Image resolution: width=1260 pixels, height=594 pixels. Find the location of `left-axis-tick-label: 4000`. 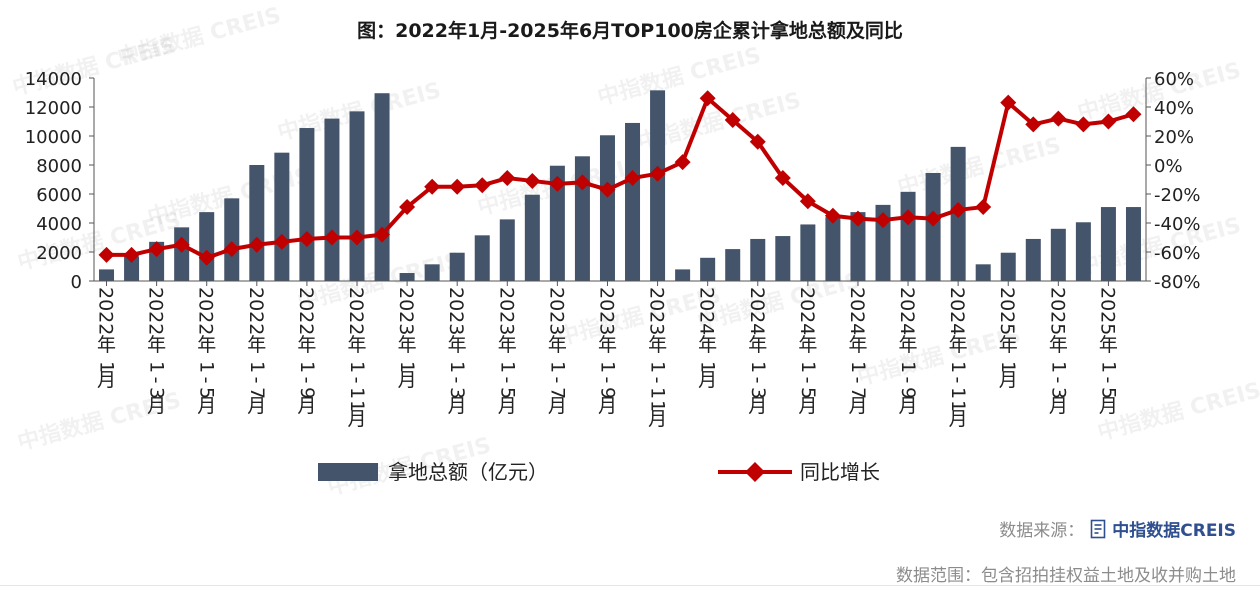

left-axis-tick-label: 4000 is located at coordinates (59, 224).